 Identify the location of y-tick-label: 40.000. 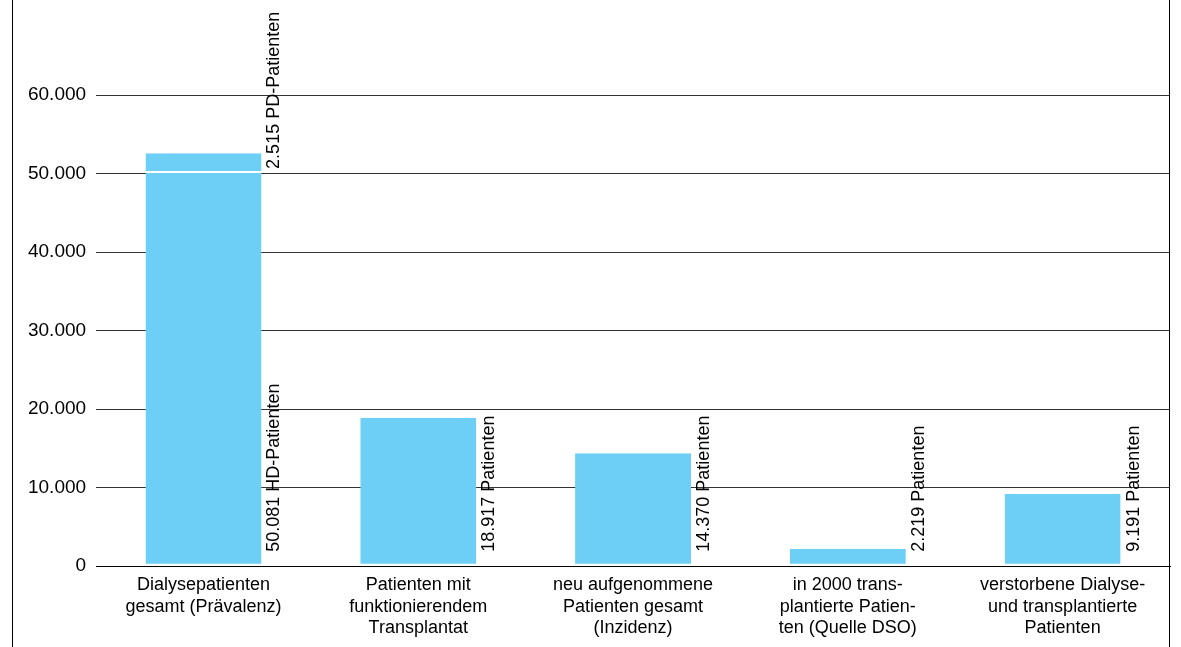
(57, 251).